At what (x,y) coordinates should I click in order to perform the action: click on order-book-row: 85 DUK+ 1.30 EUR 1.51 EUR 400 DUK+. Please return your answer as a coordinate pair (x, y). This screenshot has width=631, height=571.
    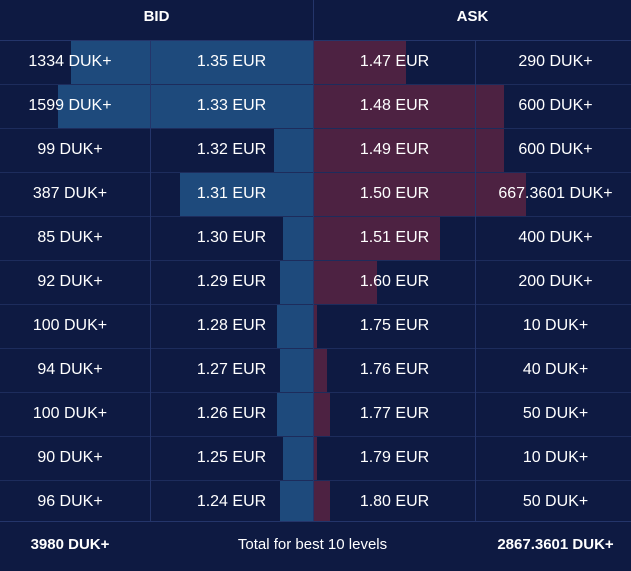
    Looking at the image, I should click on (315, 238).